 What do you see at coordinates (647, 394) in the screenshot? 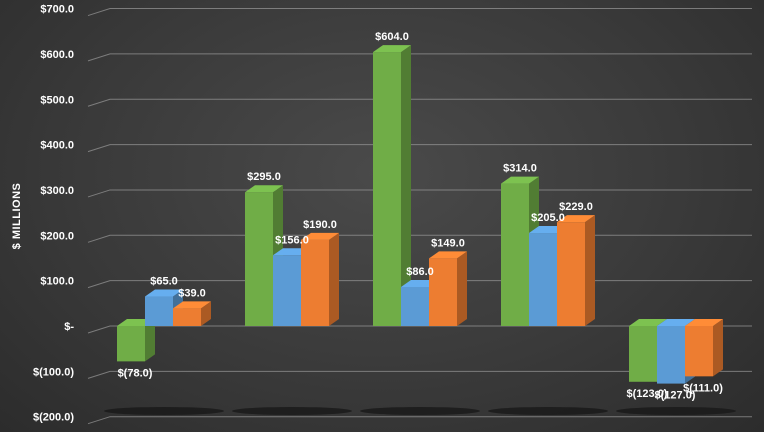
I see `data-label: $(123.0)` at bounding box center [647, 394].